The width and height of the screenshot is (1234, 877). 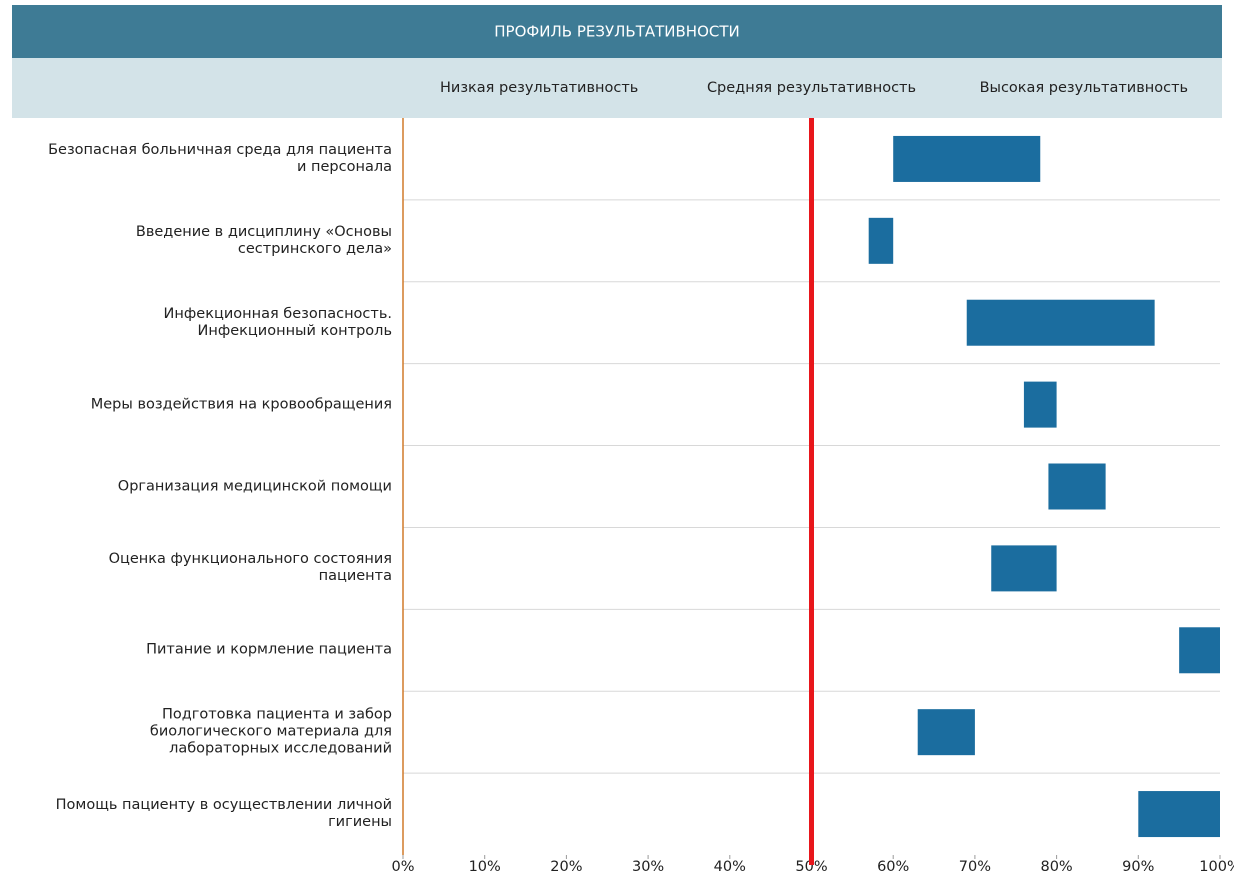 I want to click on x-tick-label: 30%, so click(x=648, y=867).